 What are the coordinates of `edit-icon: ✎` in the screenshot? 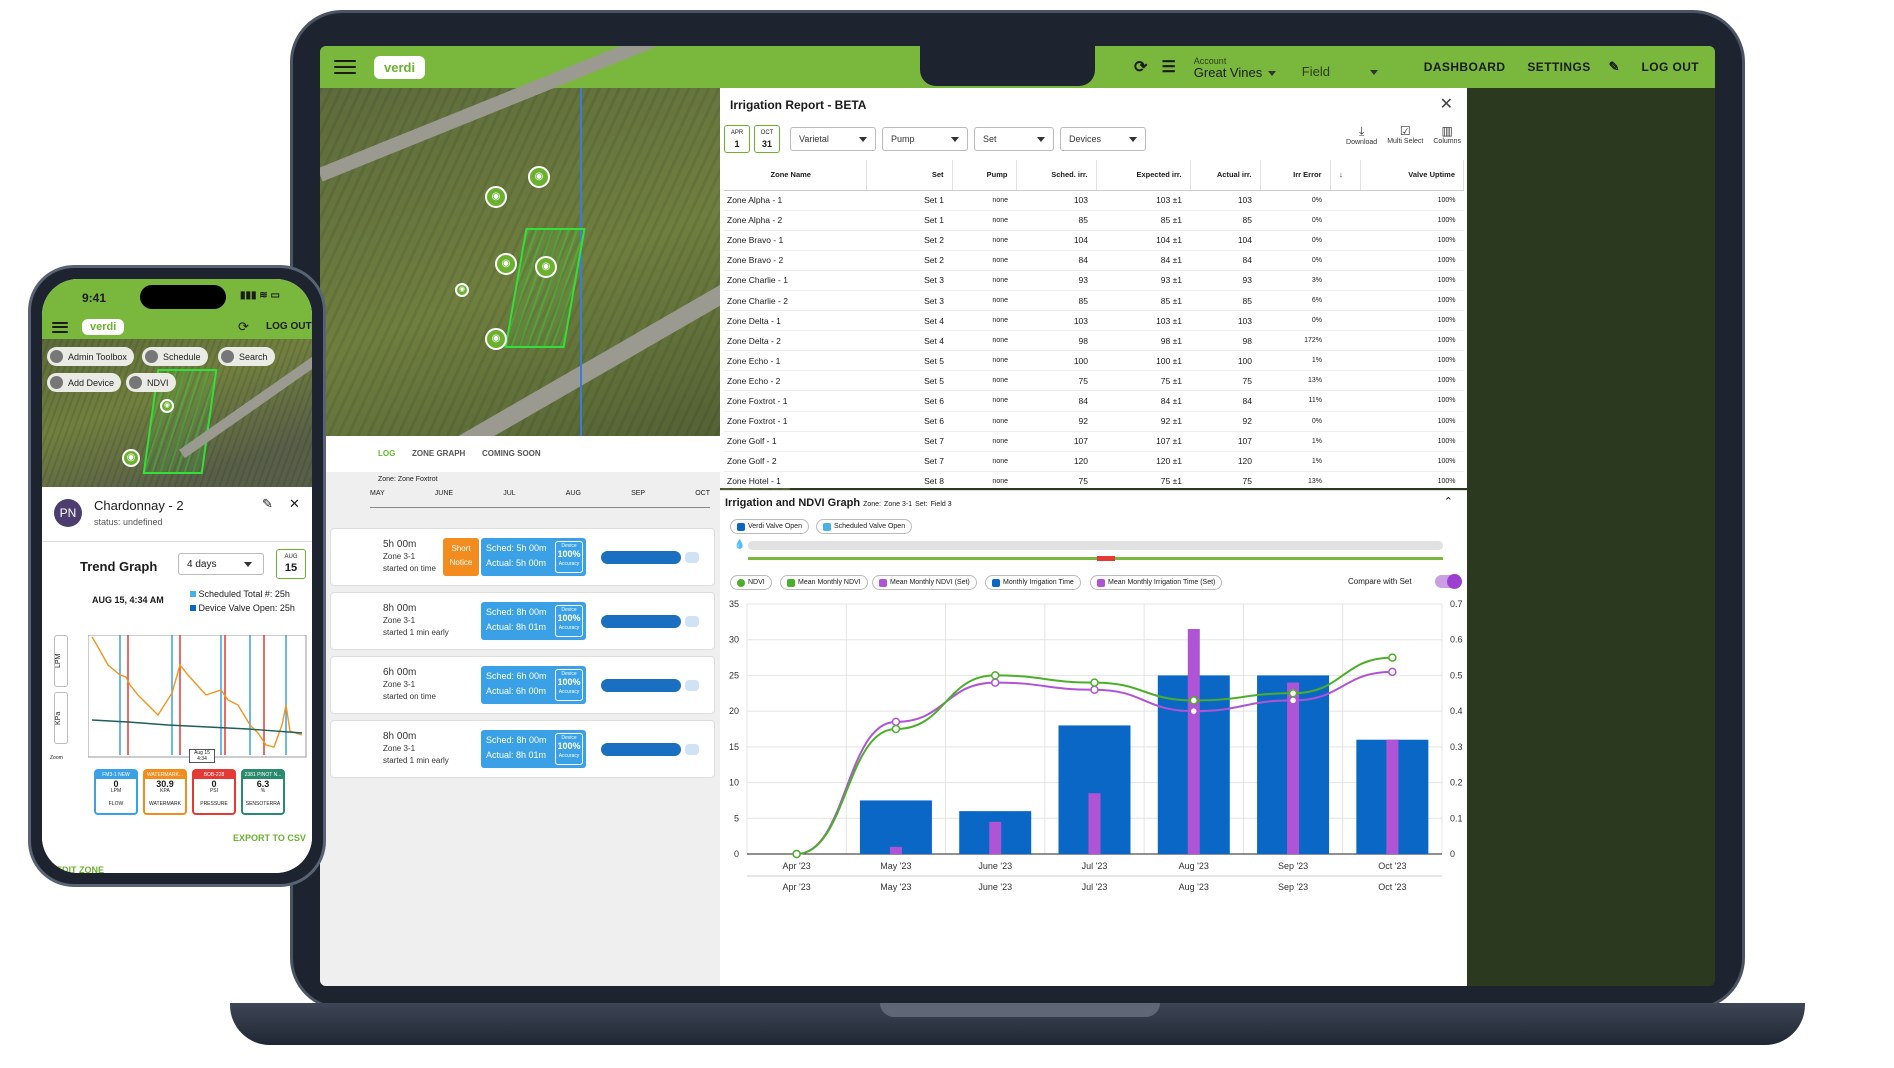 It's located at (267, 503).